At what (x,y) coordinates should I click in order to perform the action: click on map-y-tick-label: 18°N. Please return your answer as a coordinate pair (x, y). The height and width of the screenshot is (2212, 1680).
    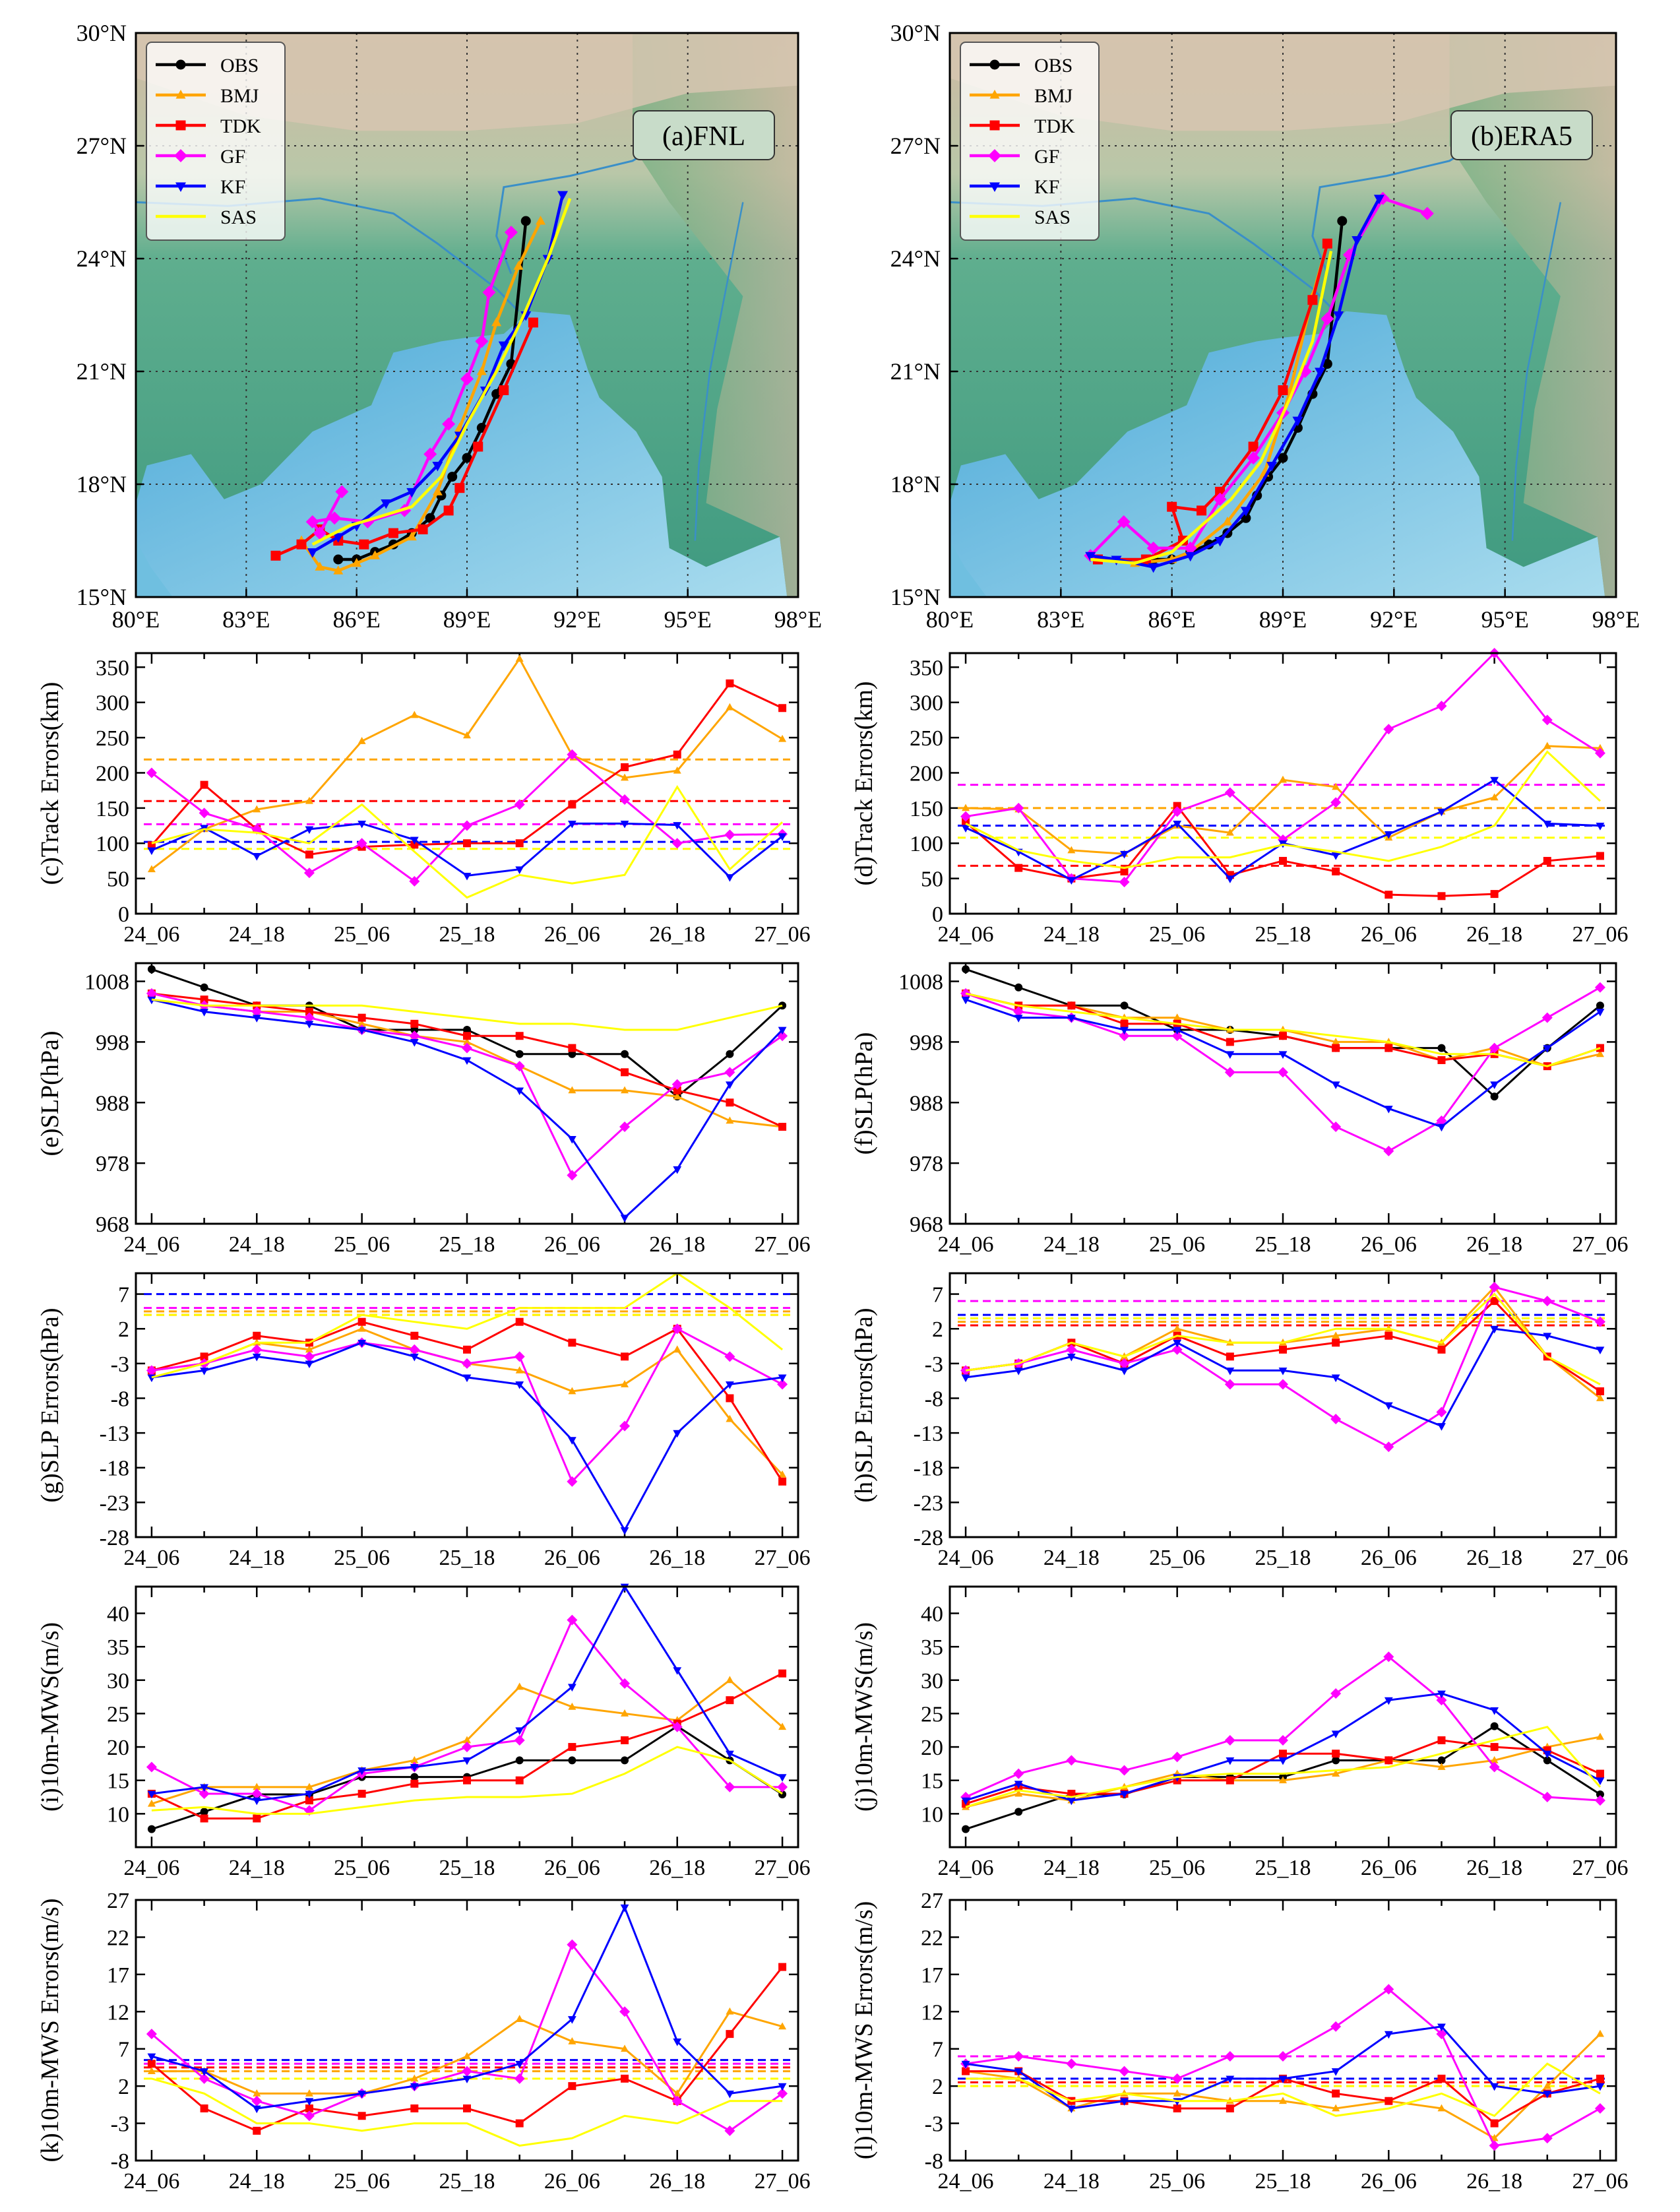
    Looking at the image, I should click on (915, 484).